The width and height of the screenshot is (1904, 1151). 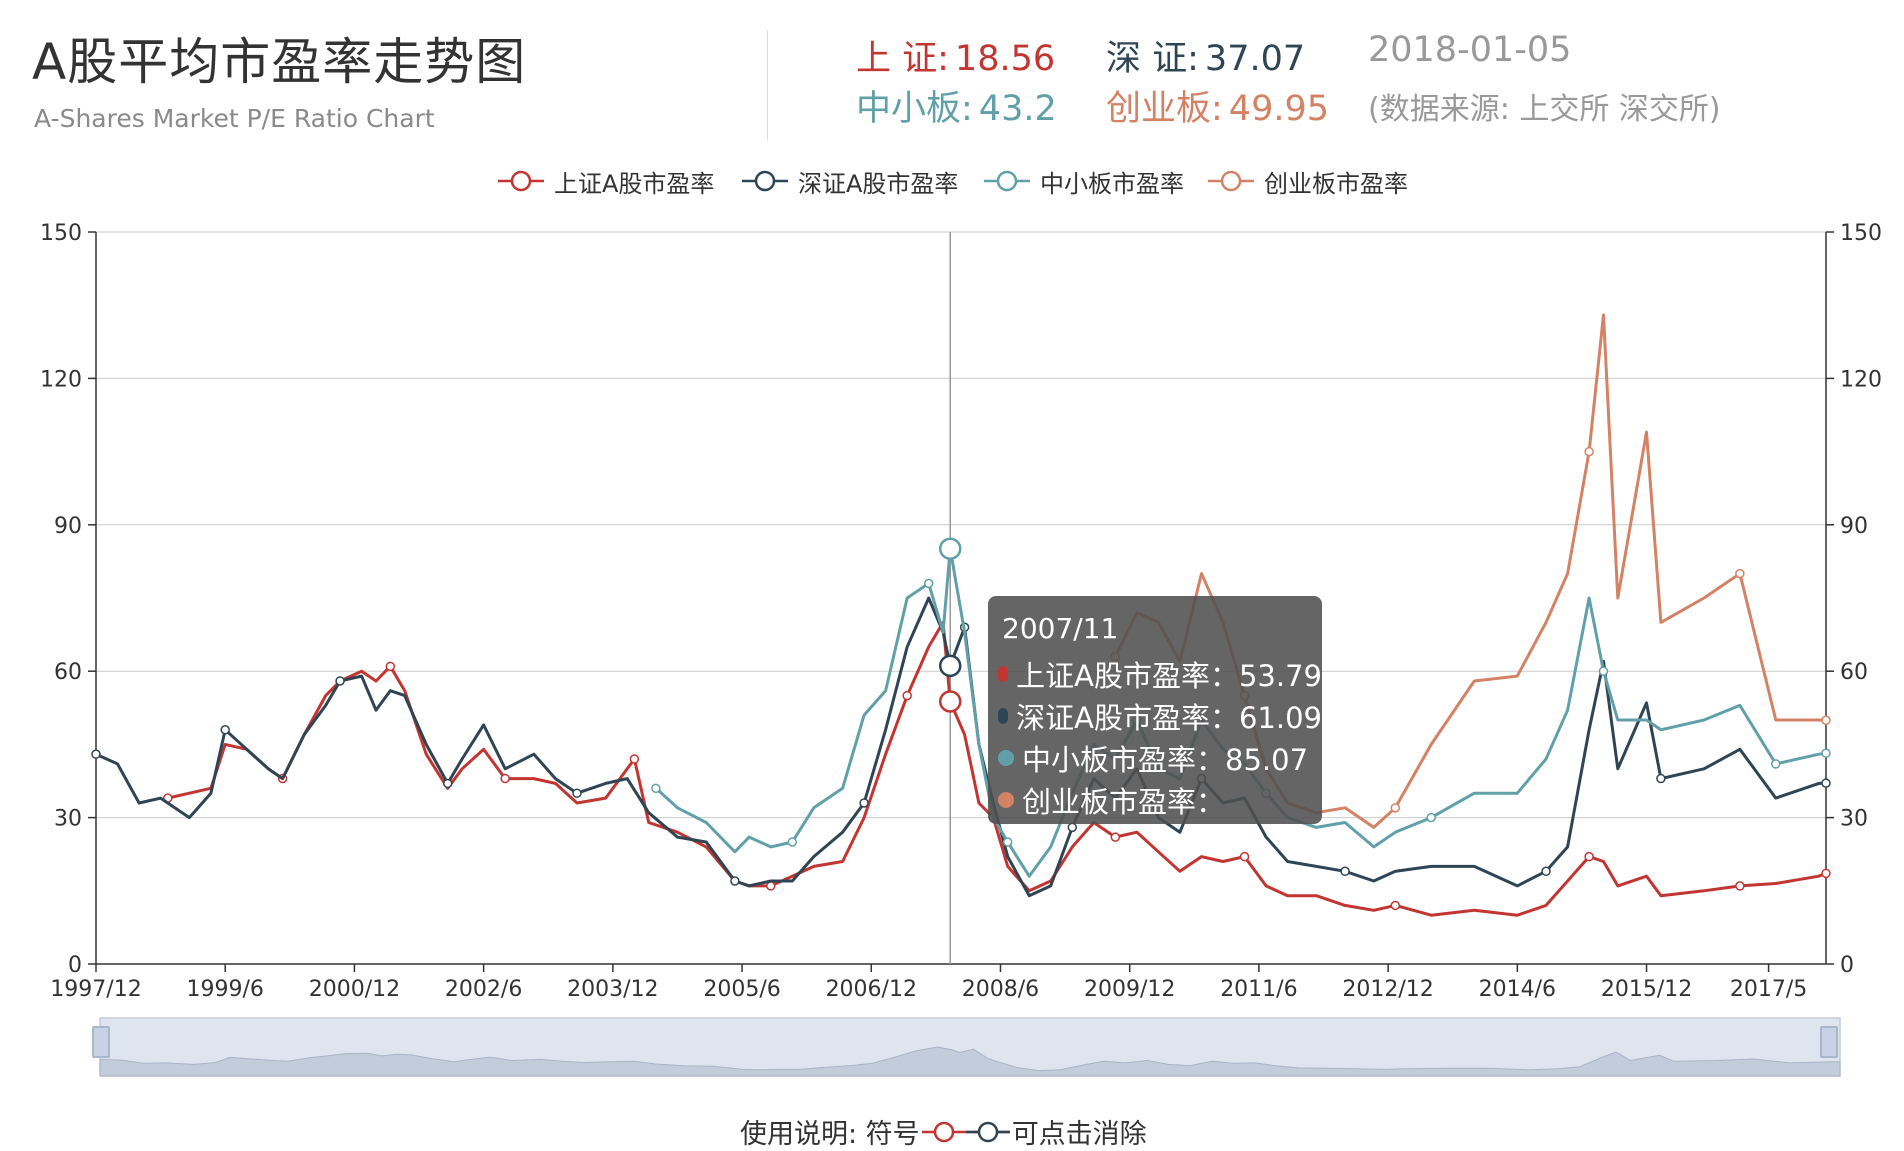 I want to click on legend-item-sh: 上证A股市盈率, so click(x=606, y=181).